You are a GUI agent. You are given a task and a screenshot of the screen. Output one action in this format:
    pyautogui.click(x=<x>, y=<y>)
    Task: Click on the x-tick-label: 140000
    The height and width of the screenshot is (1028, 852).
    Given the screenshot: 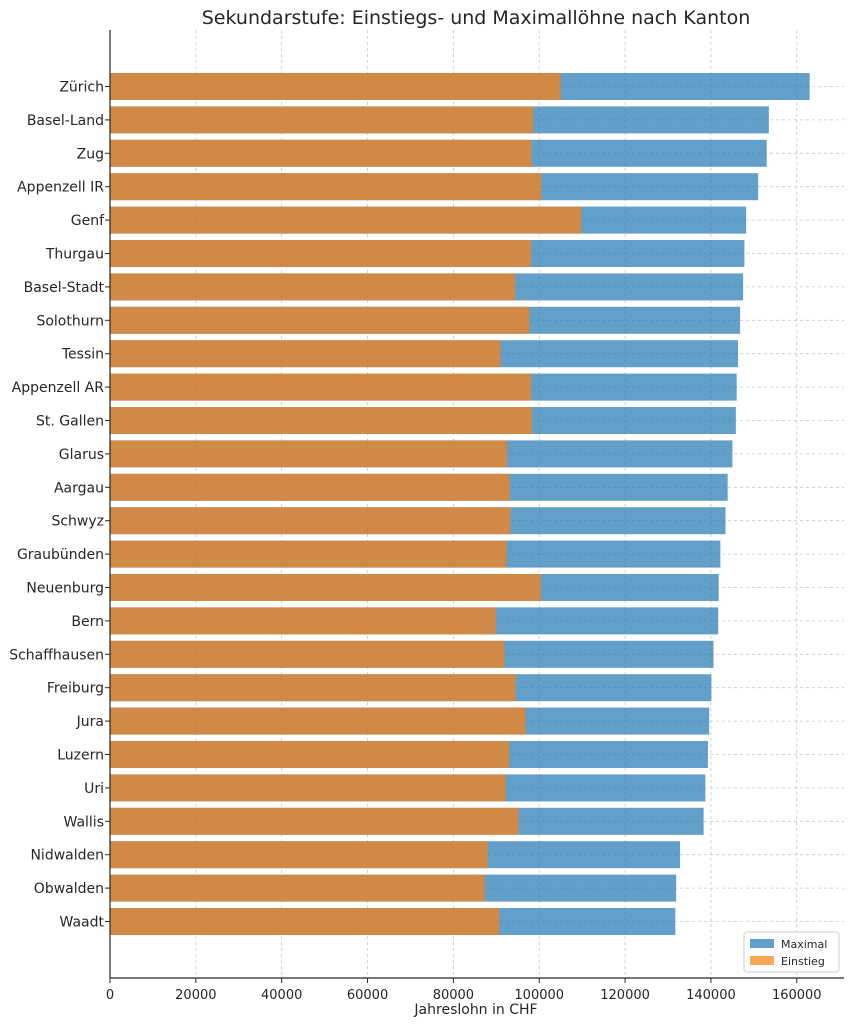 What is the action you would take?
    pyautogui.click(x=711, y=995)
    